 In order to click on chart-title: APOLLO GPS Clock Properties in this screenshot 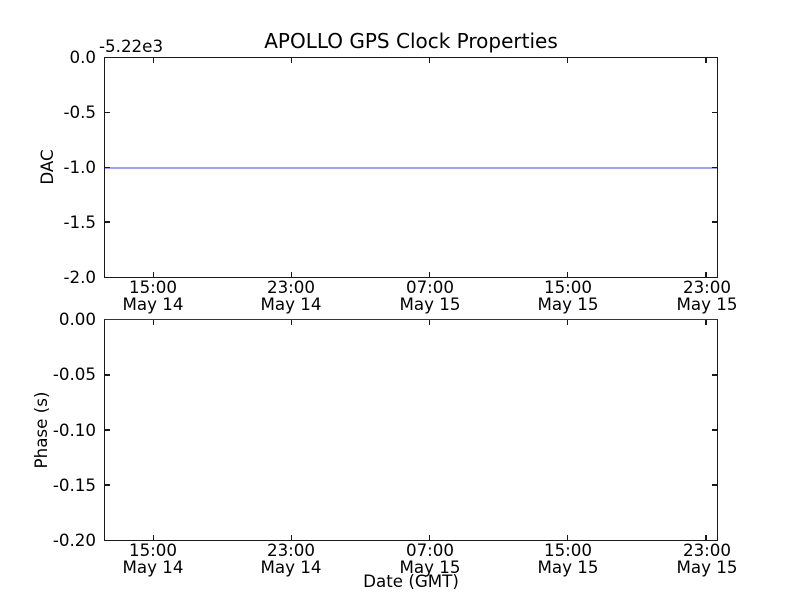, I will do `click(411, 41)`.